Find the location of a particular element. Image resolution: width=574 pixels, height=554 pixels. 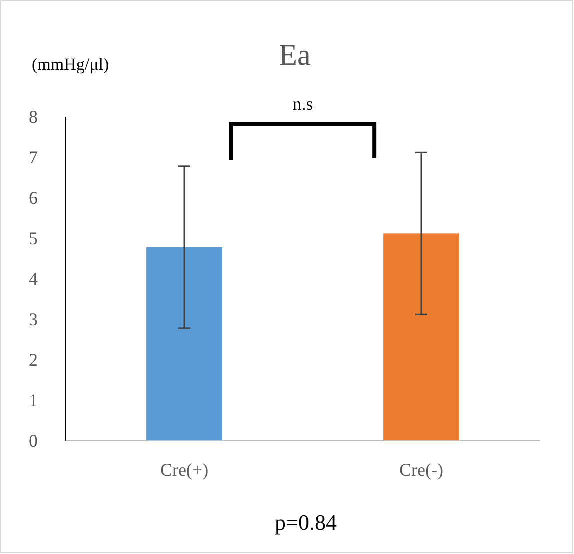

y-tick-label: 7 is located at coordinates (33, 157).